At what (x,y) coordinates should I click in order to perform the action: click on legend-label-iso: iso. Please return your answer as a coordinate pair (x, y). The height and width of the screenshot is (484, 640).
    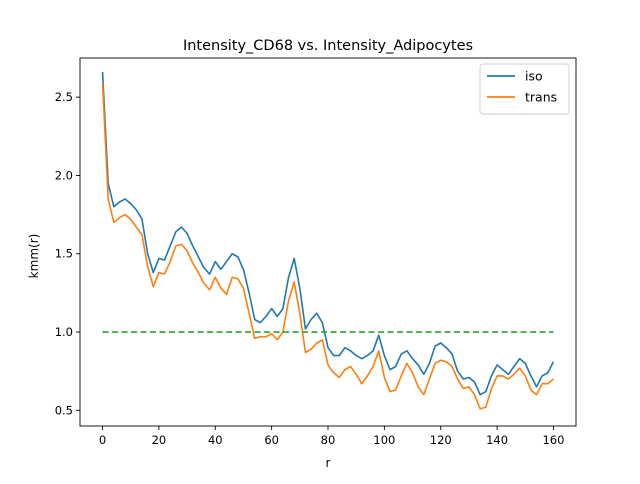
    Looking at the image, I should click on (534, 76).